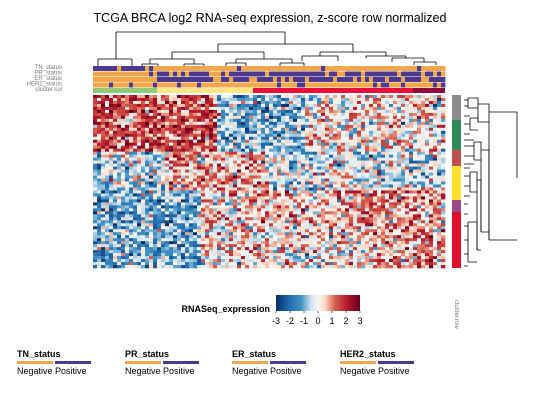  I want to click on annotation-cell-her2, so click(367, 85).